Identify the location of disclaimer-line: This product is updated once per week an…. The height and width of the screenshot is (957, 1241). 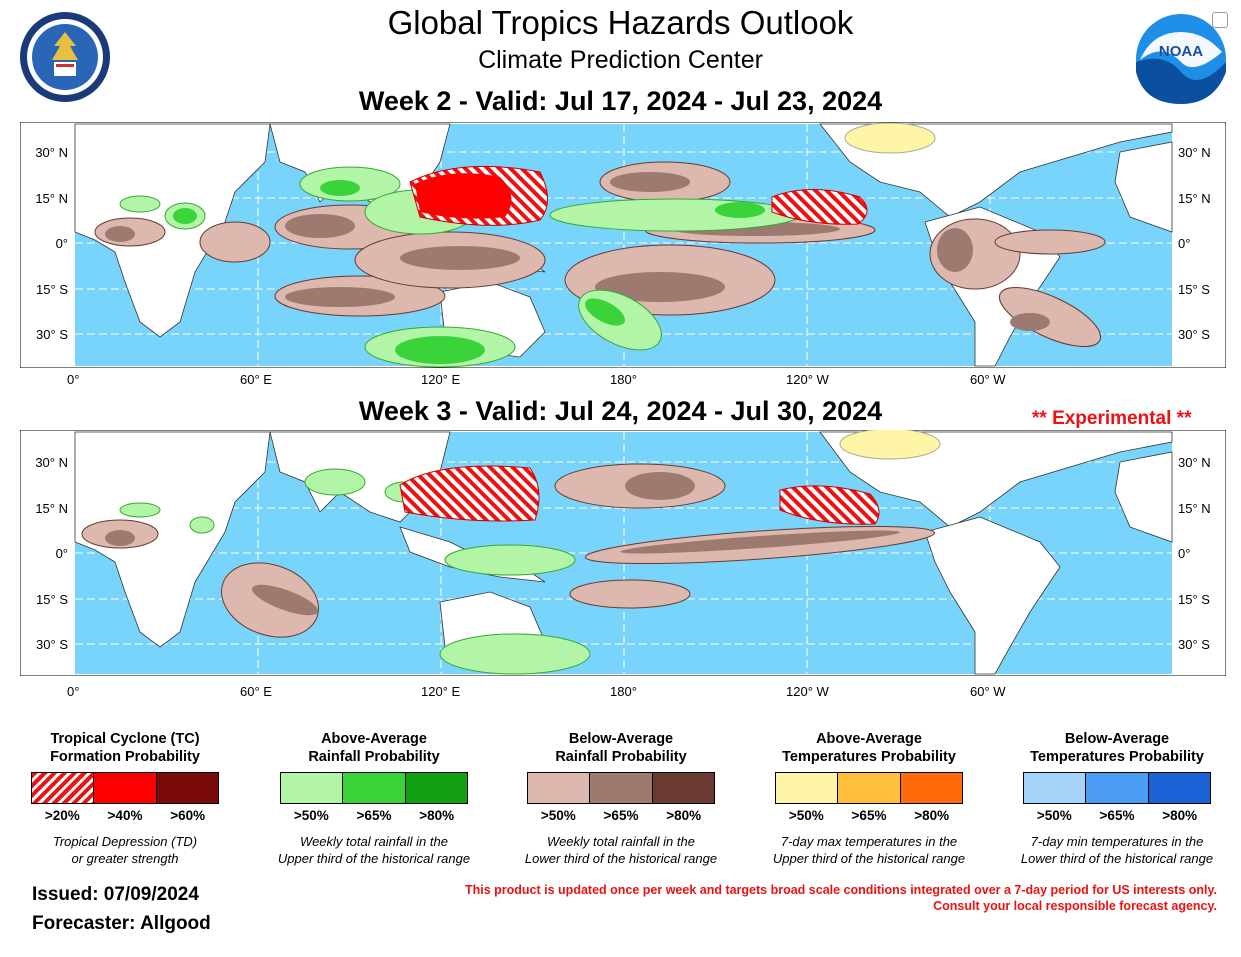
(840, 890).